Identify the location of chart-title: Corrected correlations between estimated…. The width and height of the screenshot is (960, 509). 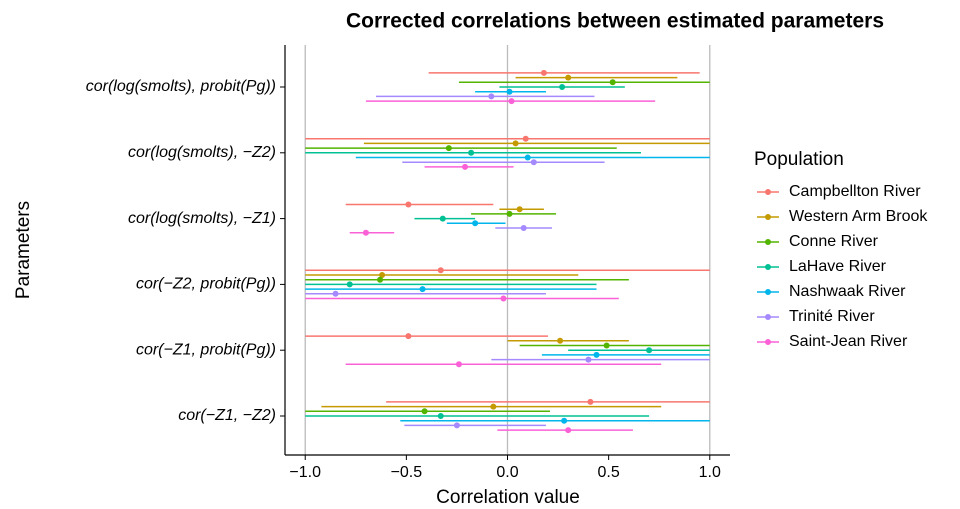
(615, 21).